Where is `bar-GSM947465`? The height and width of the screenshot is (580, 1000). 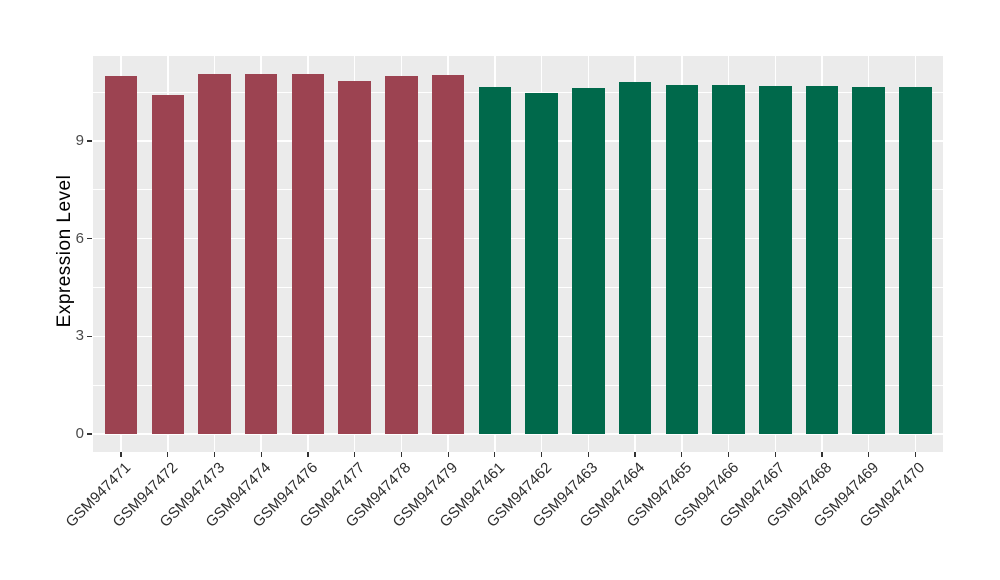
bar-GSM947465 is located at coordinates (682, 259).